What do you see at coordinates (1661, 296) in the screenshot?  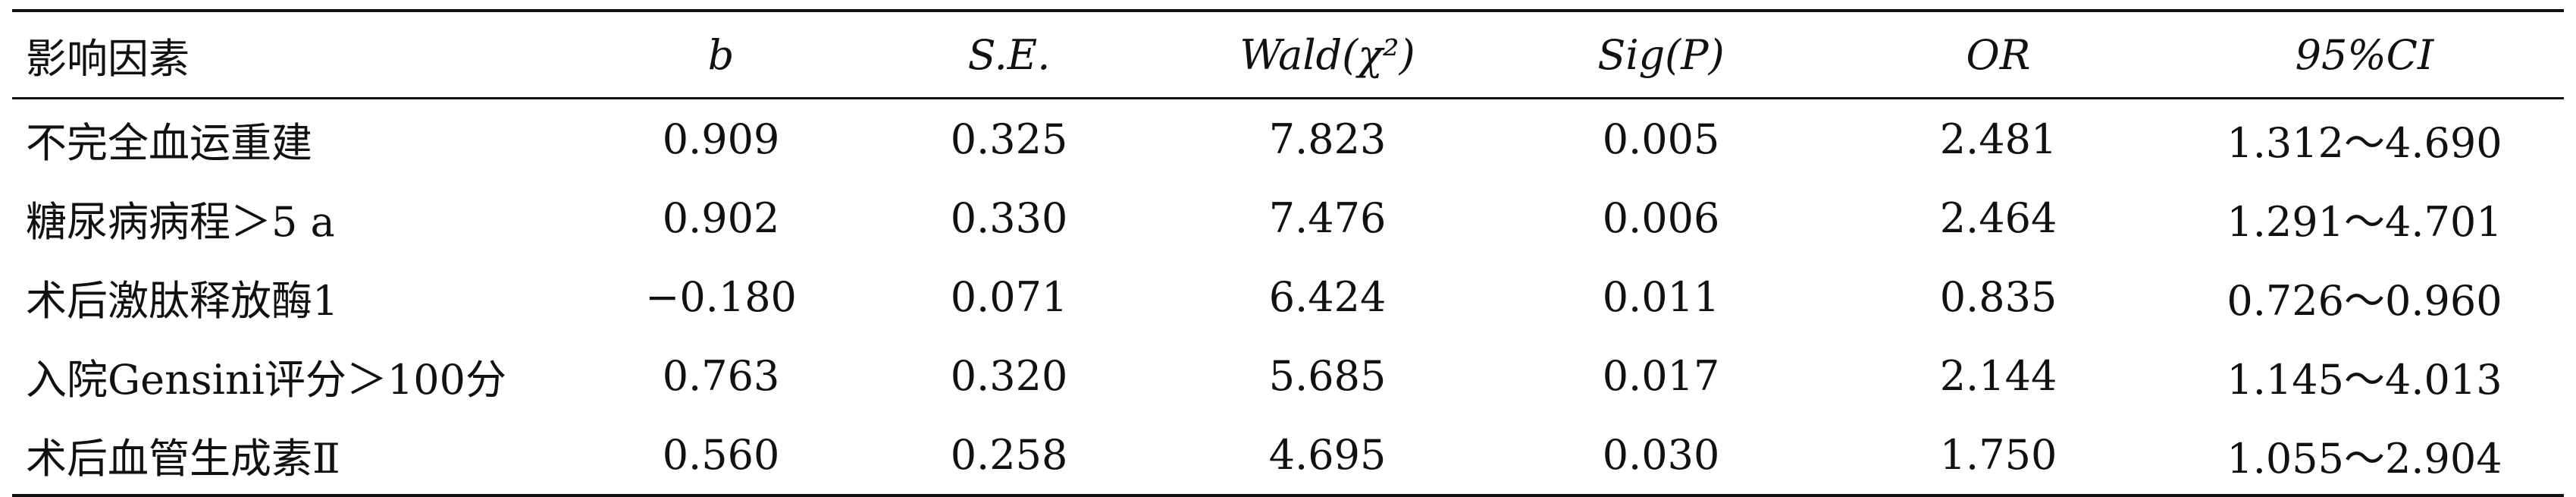 I see `cell-sig: 0.011` at bounding box center [1661, 296].